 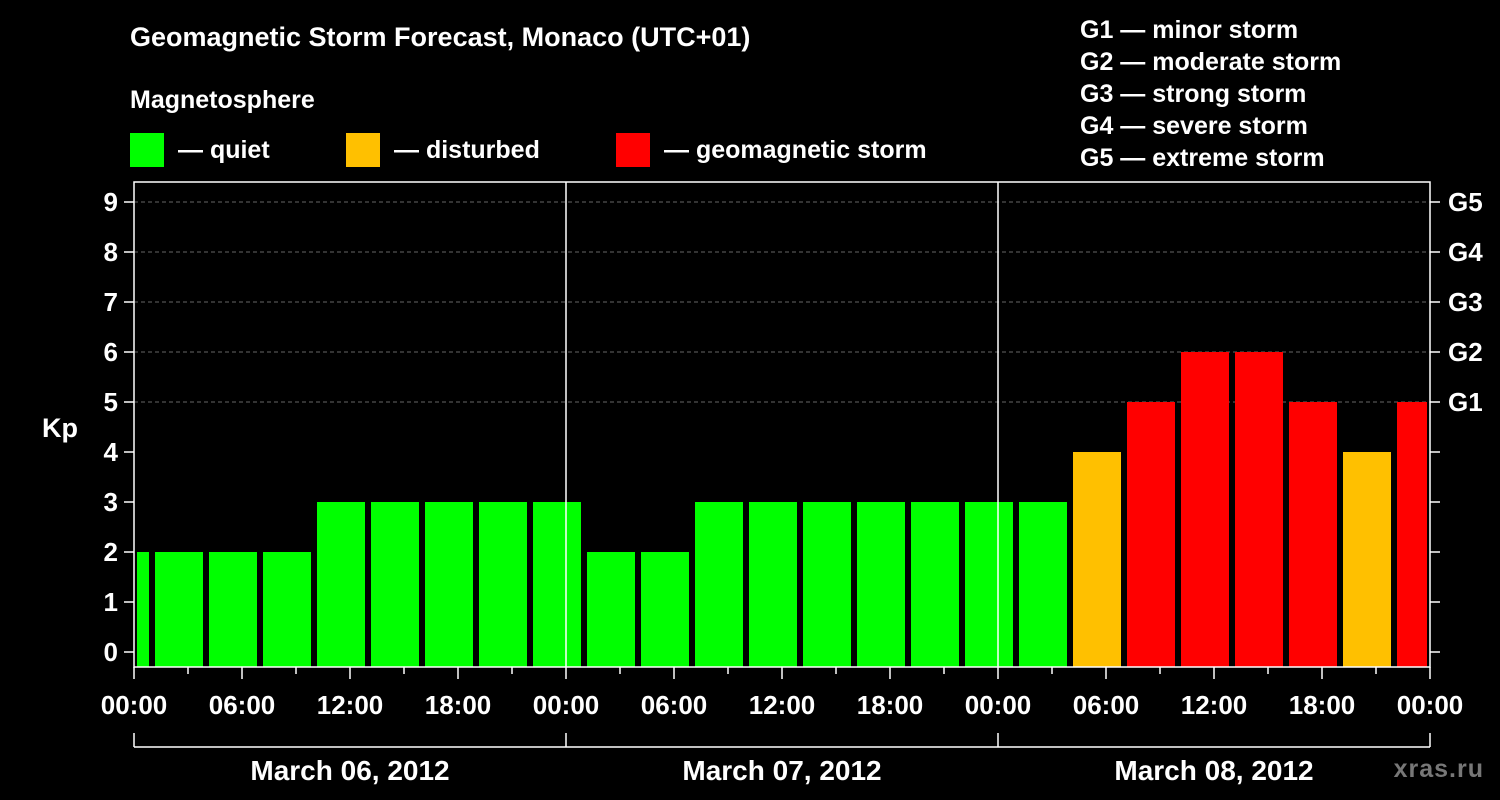 I want to click on right-axis-label: G1, so click(x=1465, y=402).